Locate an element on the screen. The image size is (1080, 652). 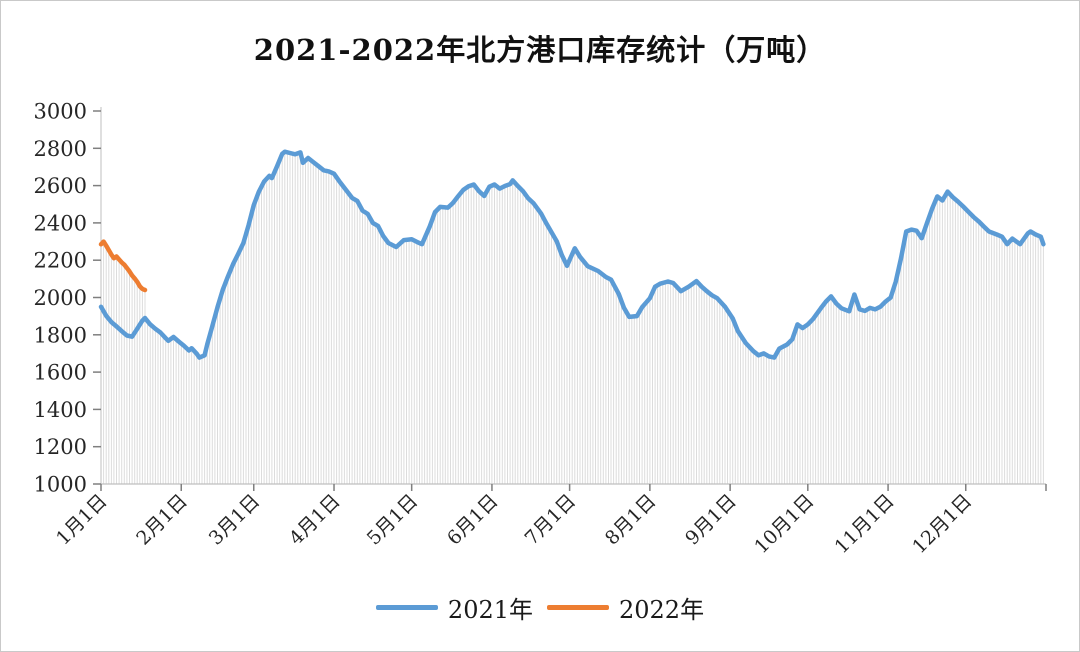
y-axis-label: 1800 is located at coordinates (60, 335).